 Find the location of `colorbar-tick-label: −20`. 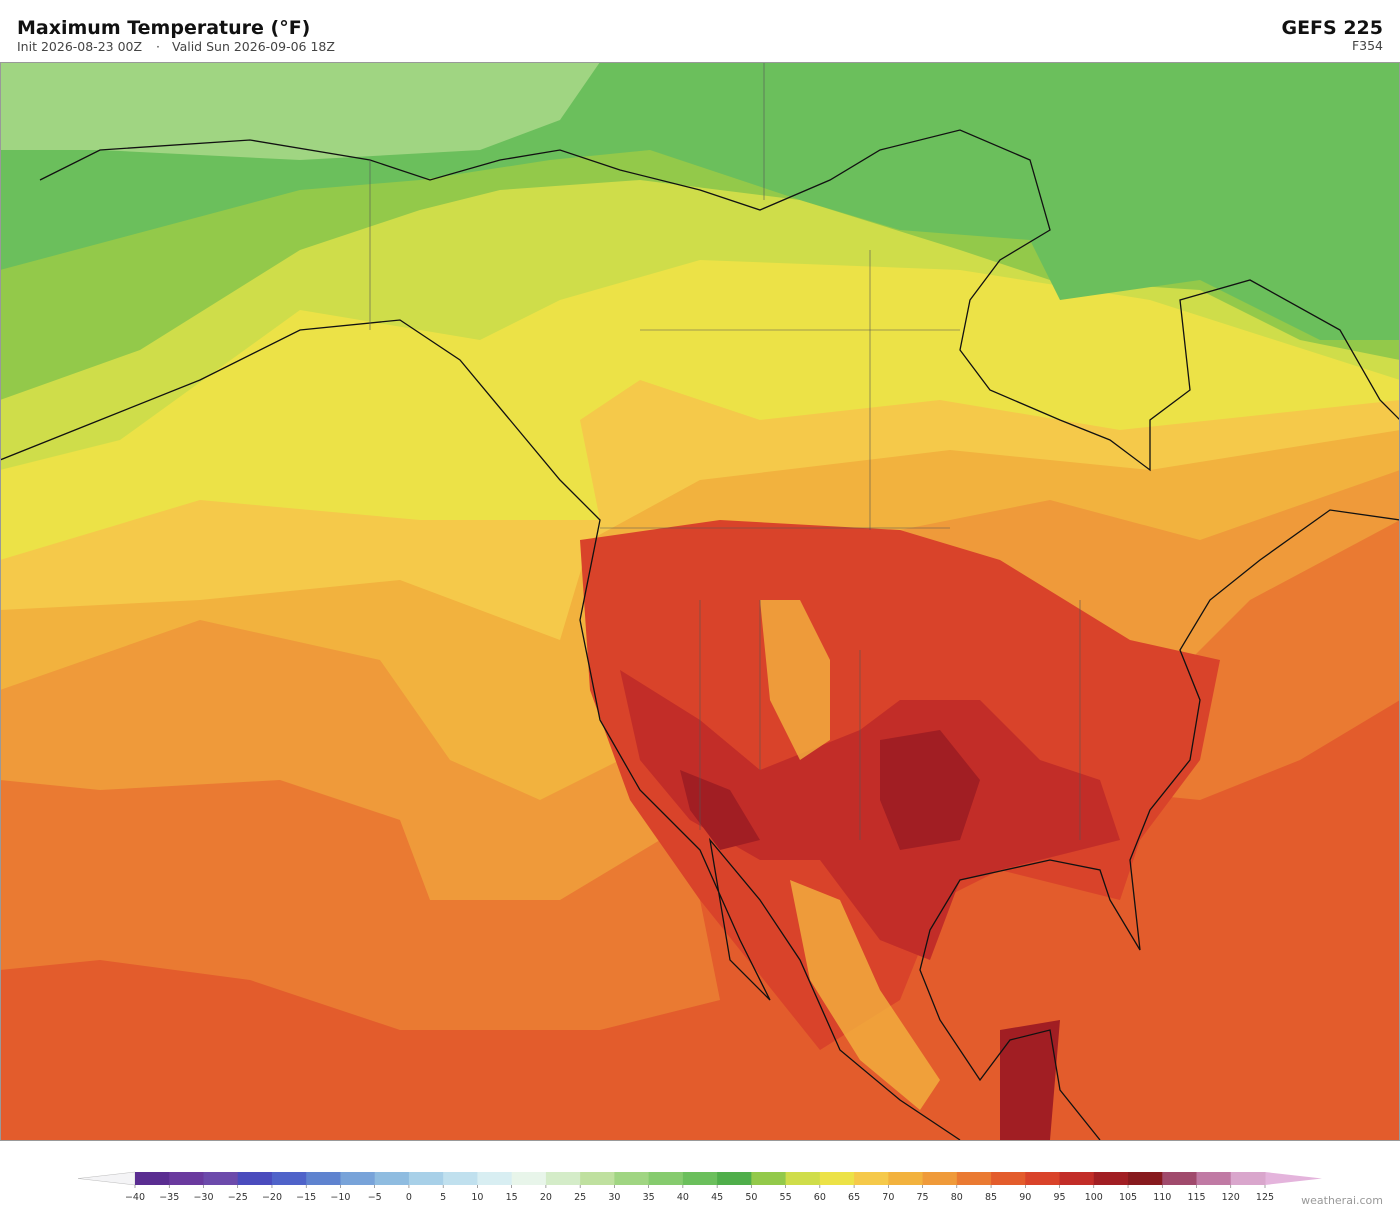

colorbar-tick-label: −20 is located at coordinates (272, 1197).